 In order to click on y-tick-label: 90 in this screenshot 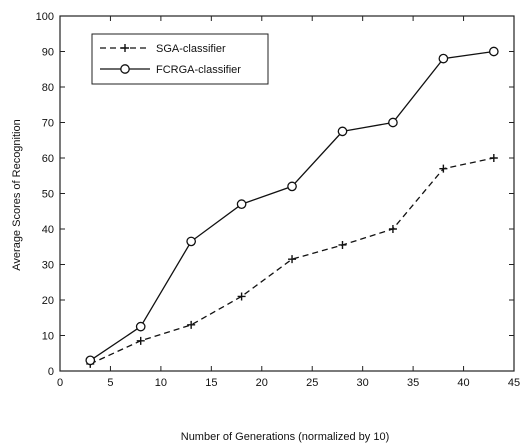, I will do `click(48, 53)`.